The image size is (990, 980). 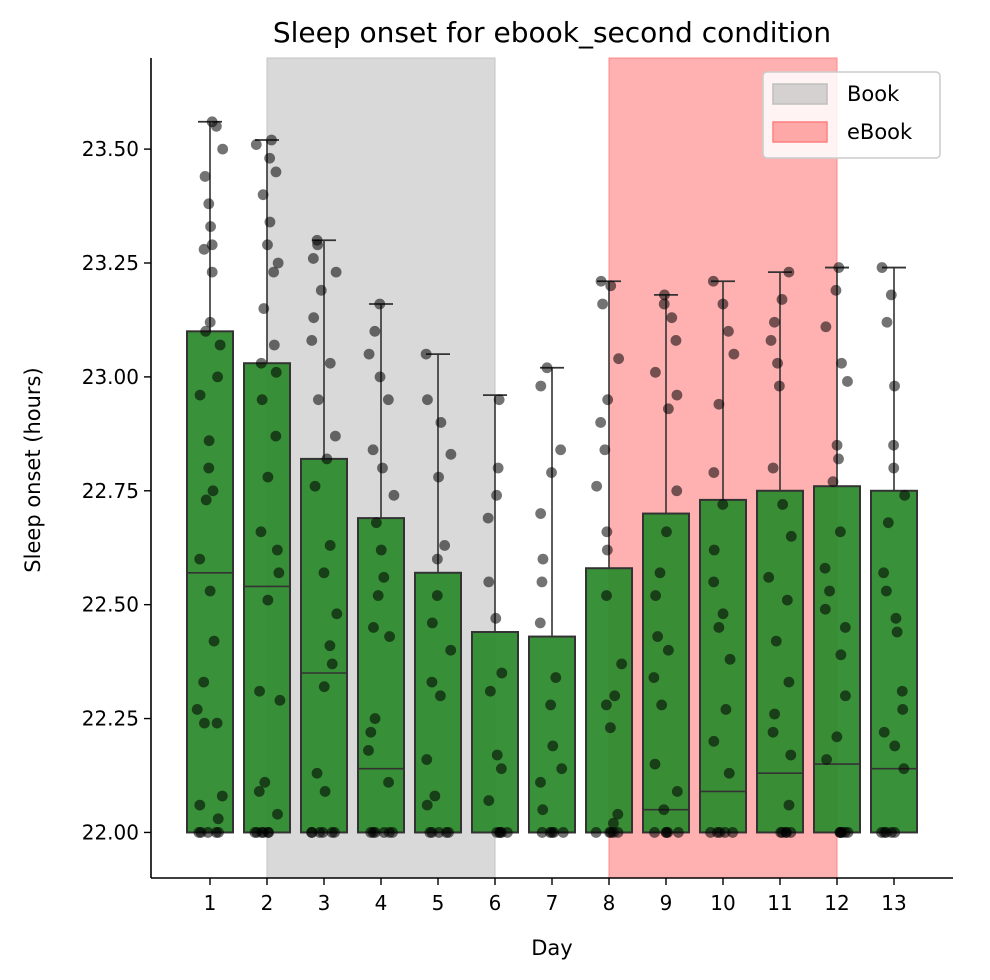 I want to click on x-tick-label: 6, so click(x=495, y=903).